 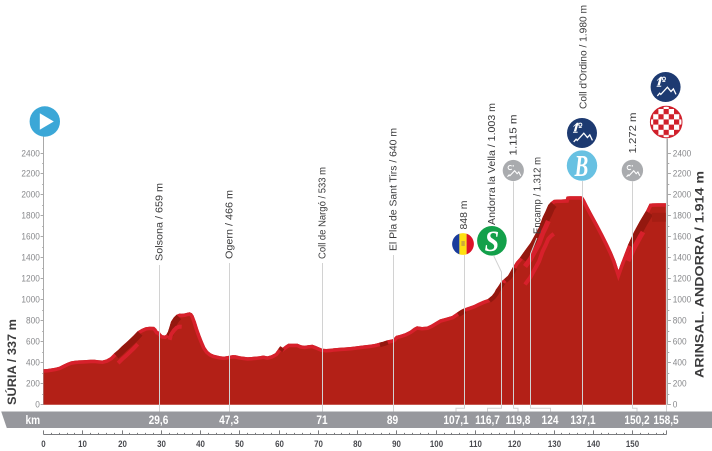 I want to click on svg-text: 124, so click(x=550, y=420).